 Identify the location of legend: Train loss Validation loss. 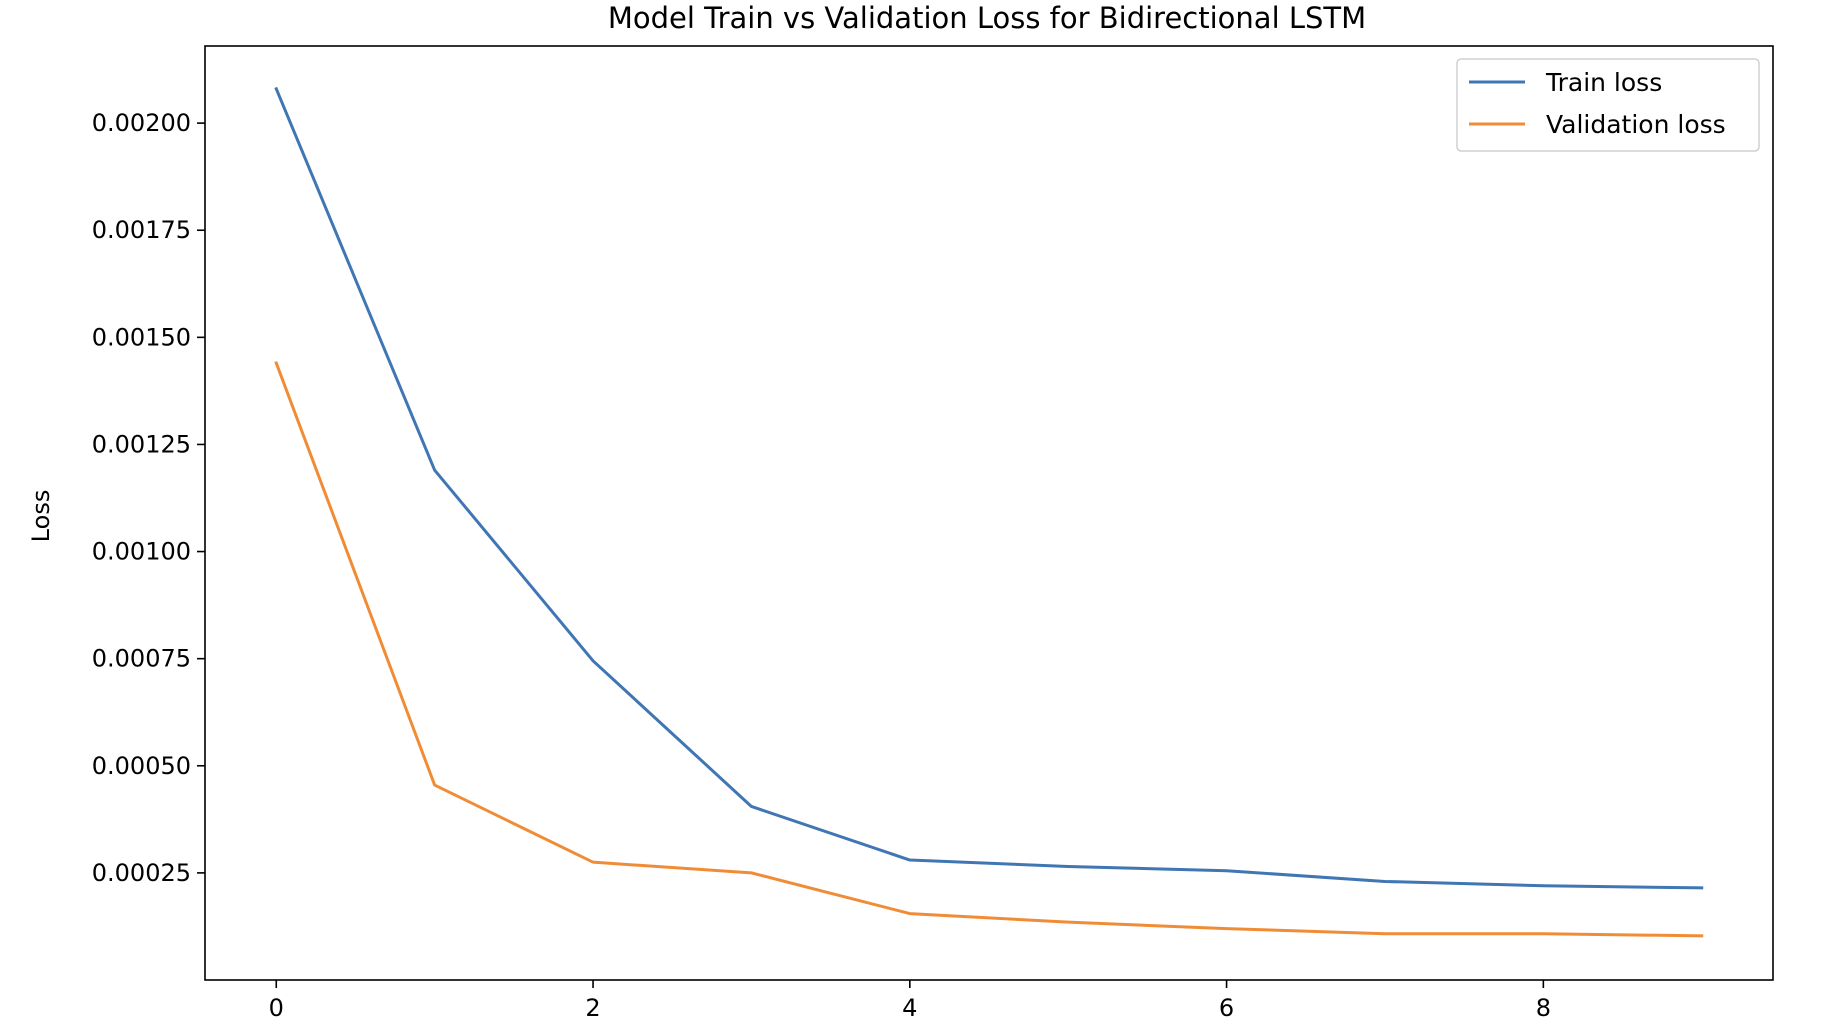
(1608, 105).